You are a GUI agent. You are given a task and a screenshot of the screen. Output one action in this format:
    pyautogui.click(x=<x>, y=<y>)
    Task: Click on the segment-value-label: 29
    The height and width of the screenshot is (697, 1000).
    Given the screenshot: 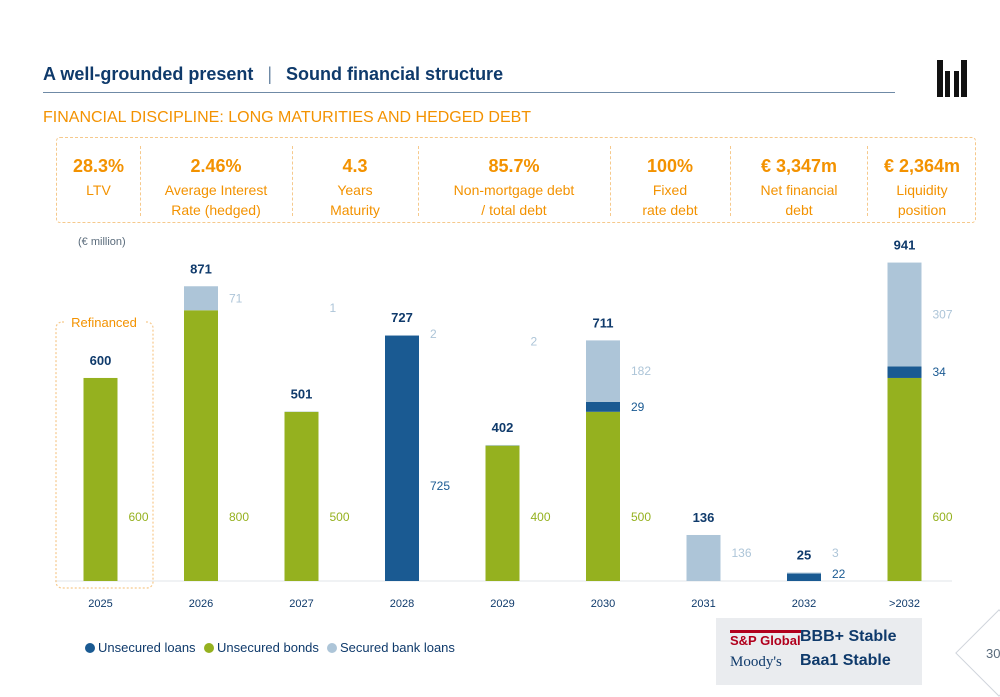 What is the action you would take?
    pyautogui.click(x=638, y=407)
    